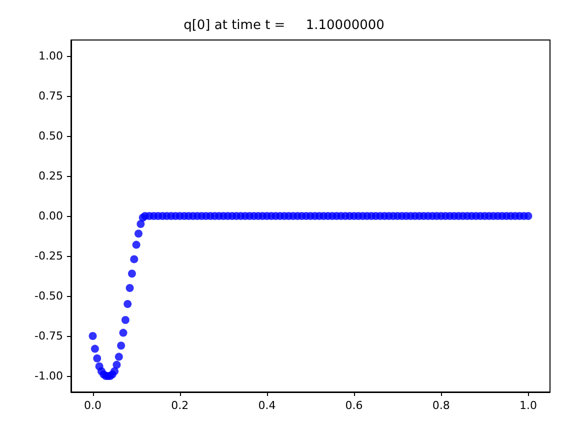 Image resolution: width=568 pixels, height=435 pixels. What do you see at coordinates (50, 216) in the screenshot?
I see `y-tick-label: 0.00` at bounding box center [50, 216].